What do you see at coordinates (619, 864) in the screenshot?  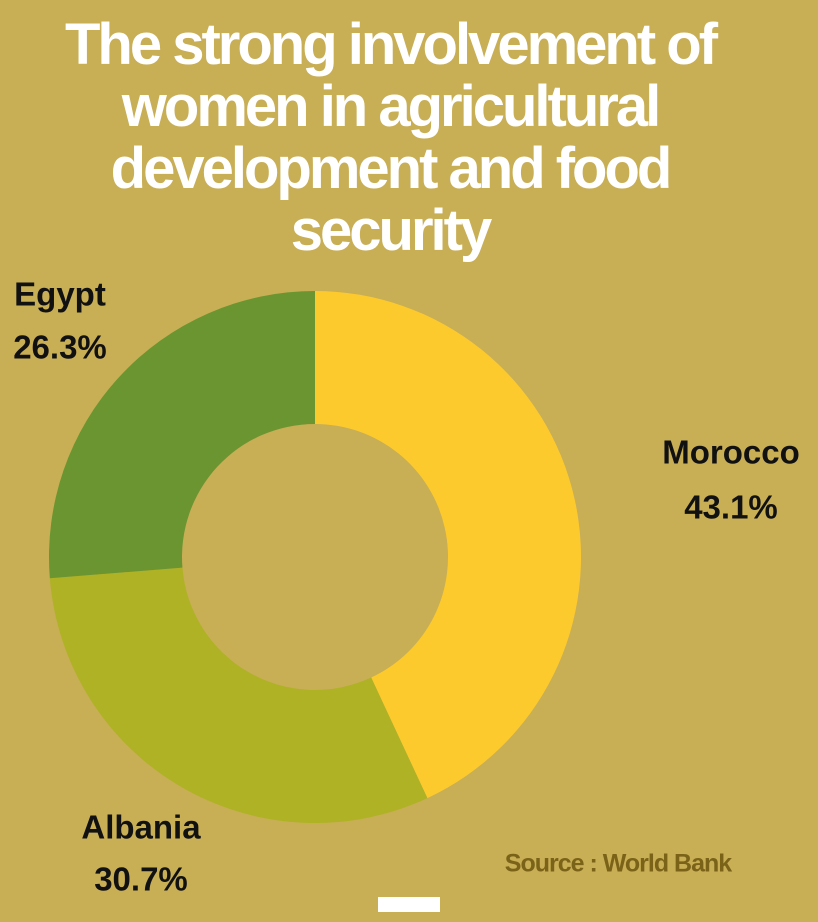 I see `source: Source : World Bank` at bounding box center [619, 864].